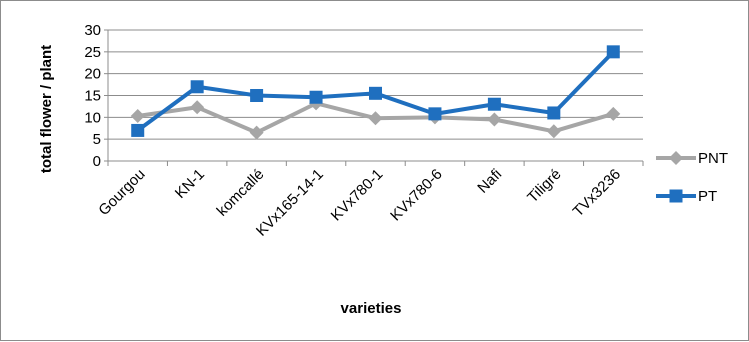 This screenshot has width=749, height=342. I want to click on y-tick-label: 30, so click(92, 30).